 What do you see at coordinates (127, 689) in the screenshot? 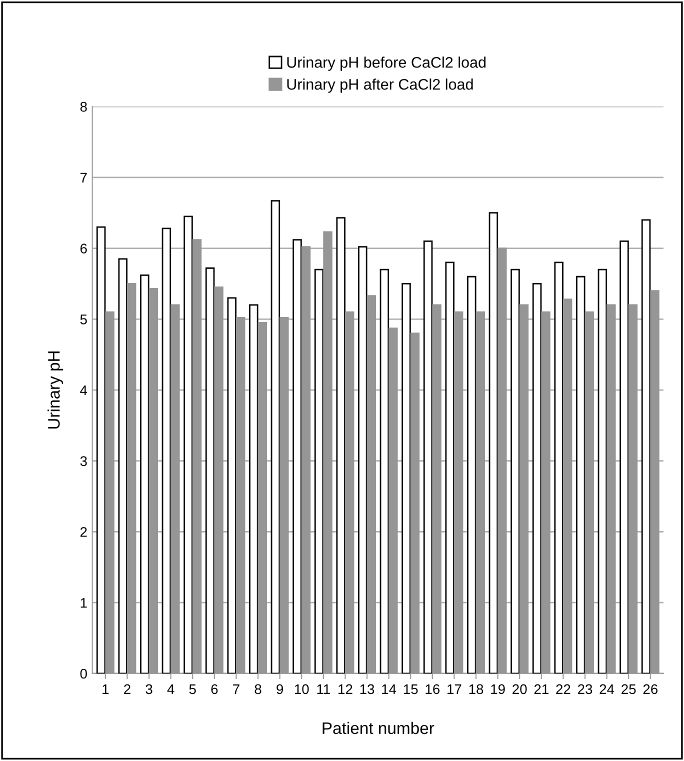
I see `x-tick-label: 2` at bounding box center [127, 689].